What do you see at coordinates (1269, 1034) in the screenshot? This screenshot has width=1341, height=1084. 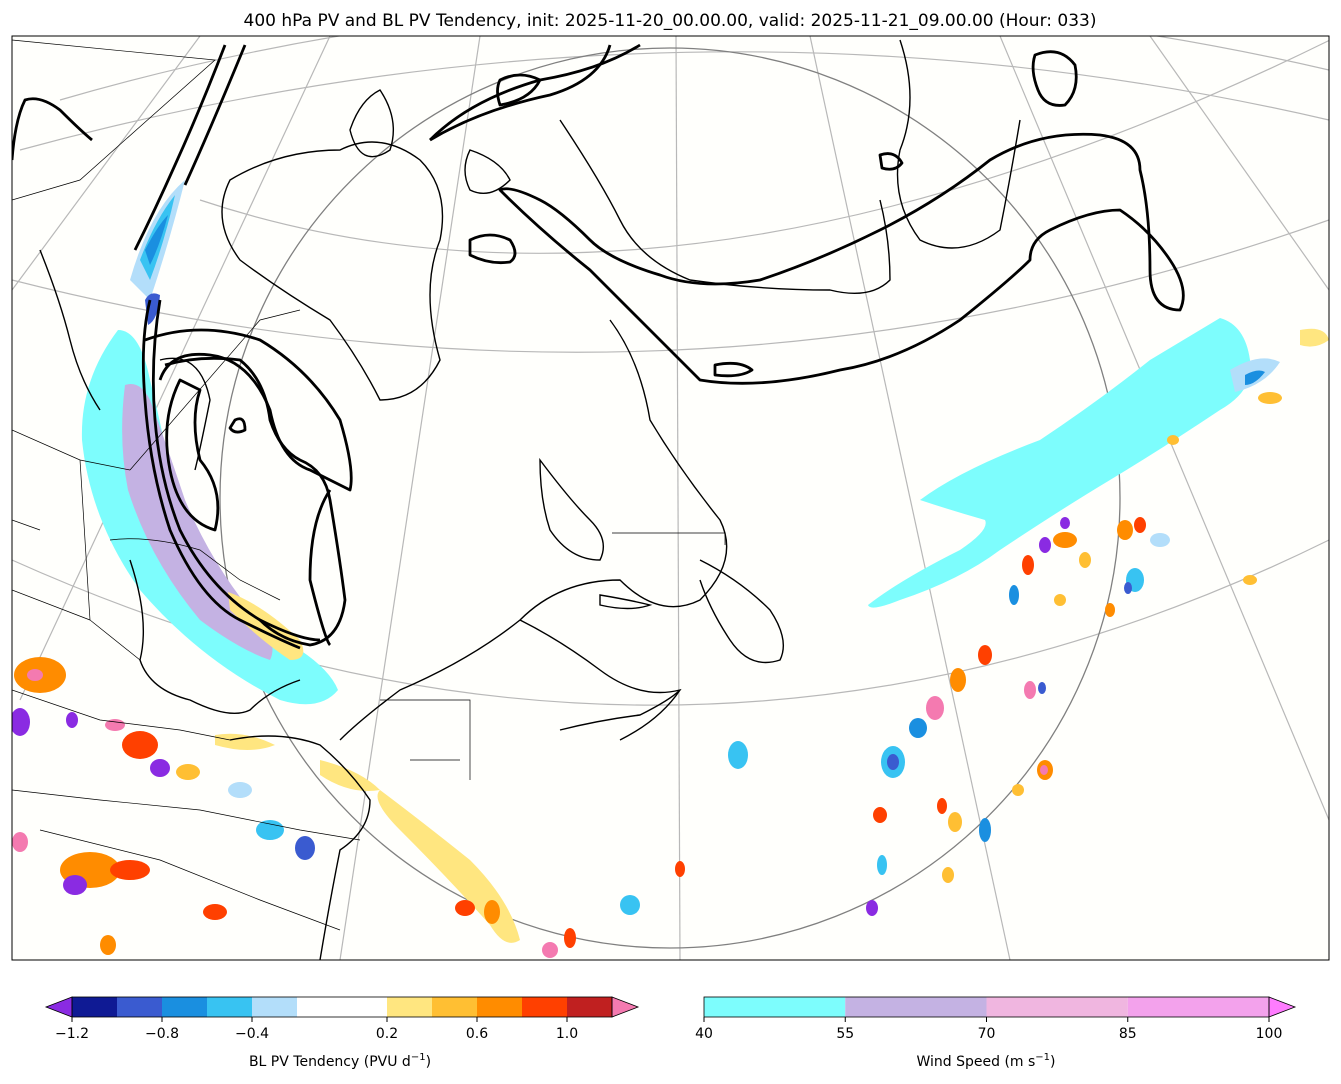 I see `wind-speed-colorbar-tick-label: 100` at bounding box center [1269, 1034].